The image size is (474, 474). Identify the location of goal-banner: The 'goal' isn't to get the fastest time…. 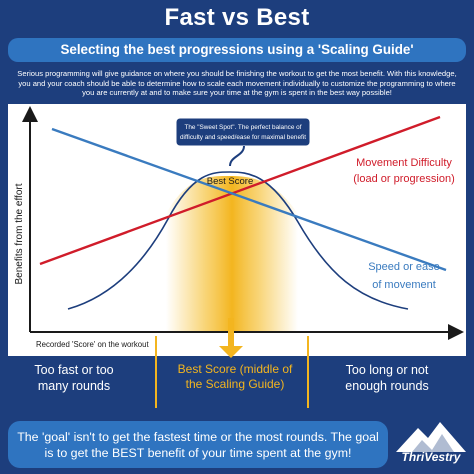
(198, 444).